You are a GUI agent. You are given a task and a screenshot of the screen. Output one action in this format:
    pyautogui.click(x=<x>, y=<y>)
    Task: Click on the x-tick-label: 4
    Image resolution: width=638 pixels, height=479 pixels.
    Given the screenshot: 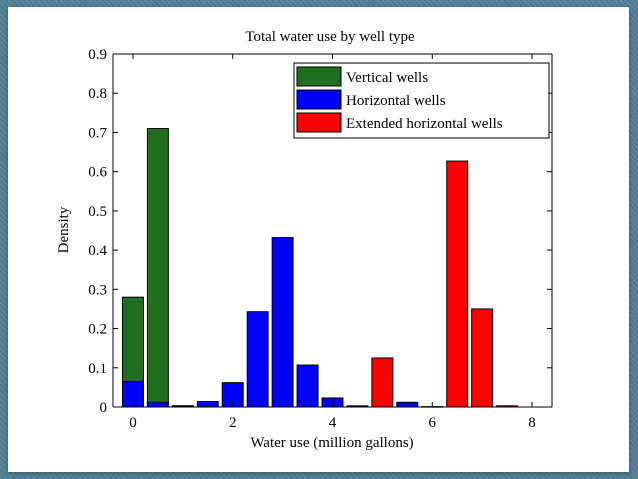 What is the action you would take?
    pyautogui.click(x=333, y=423)
    